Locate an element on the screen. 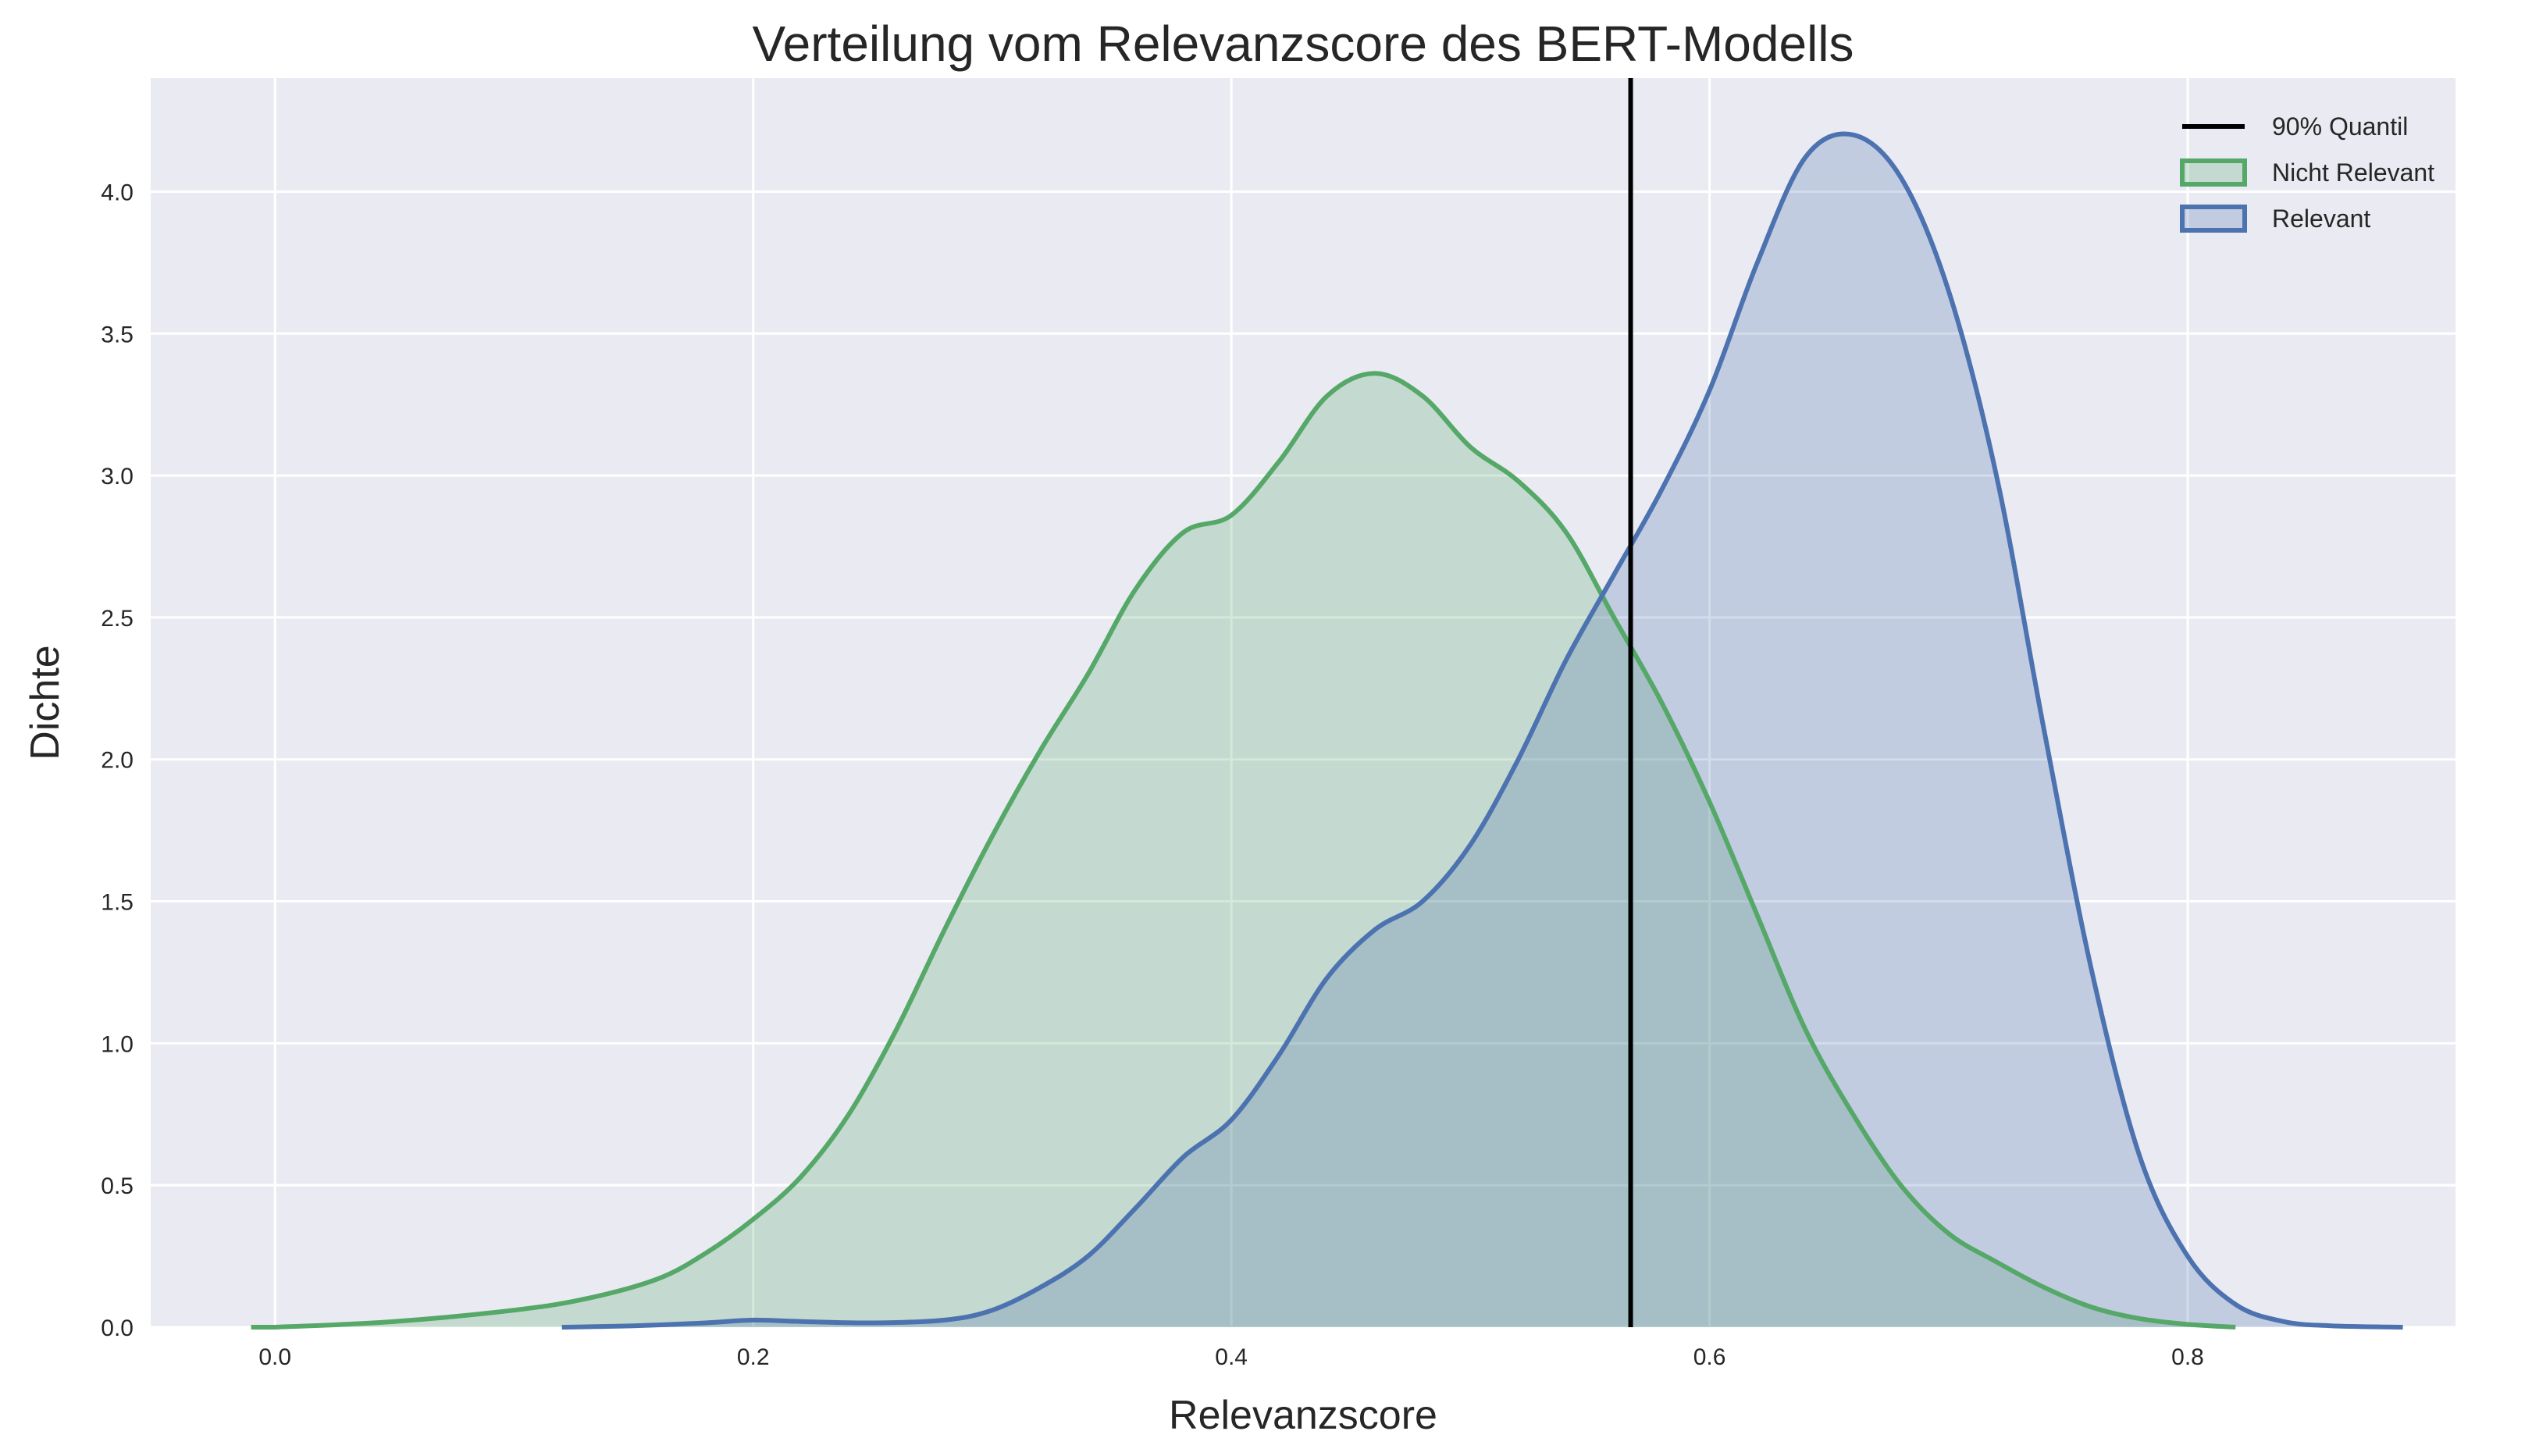  x-tick-label: 0.4 is located at coordinates (1231, 1357).